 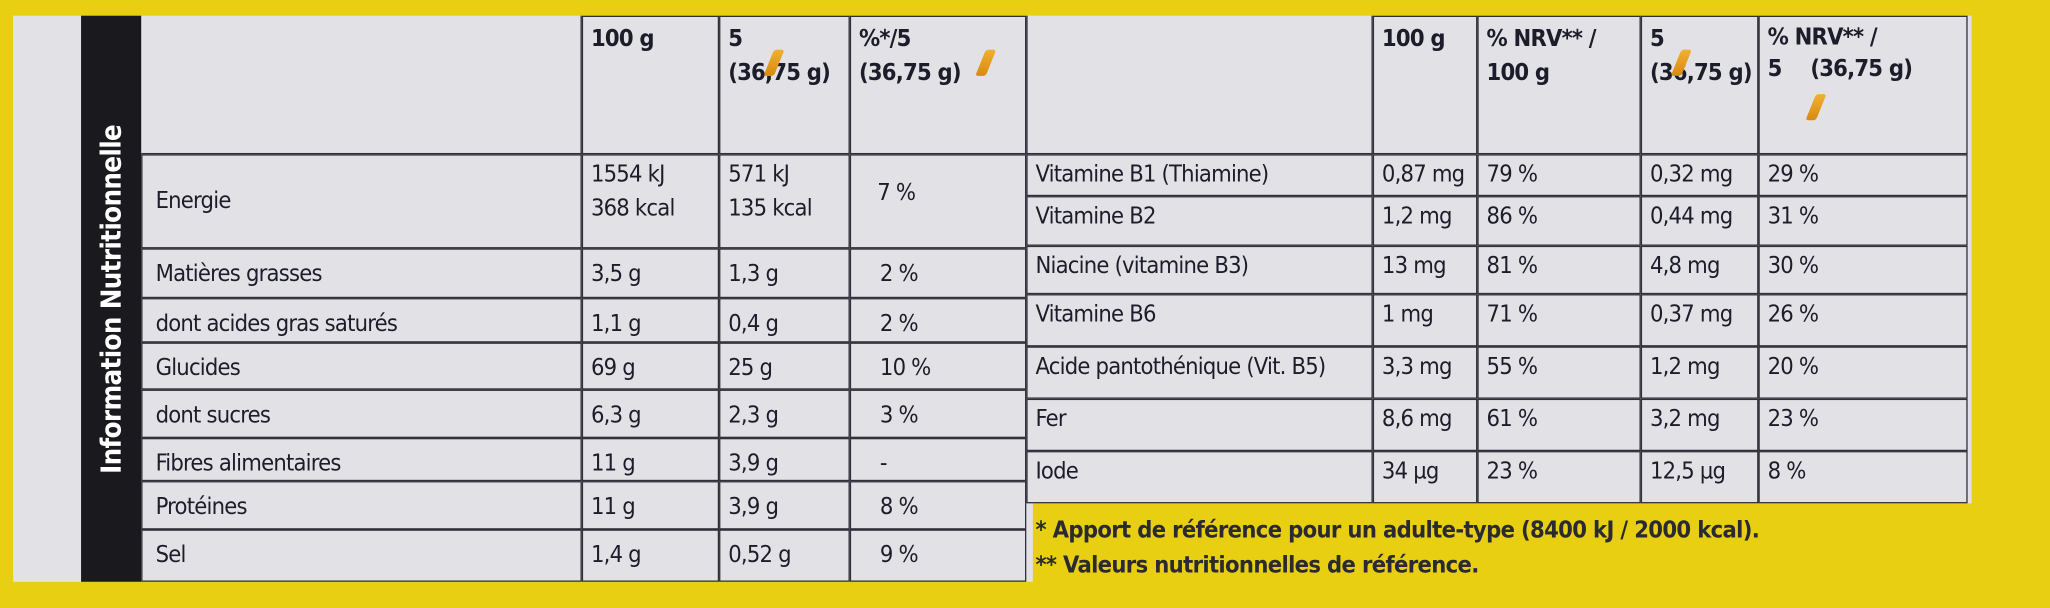 What do you see at coordinates (1512, 419) in the screenshot?
I see `cell-text: 61 %` at bounding box center [1512, 419].